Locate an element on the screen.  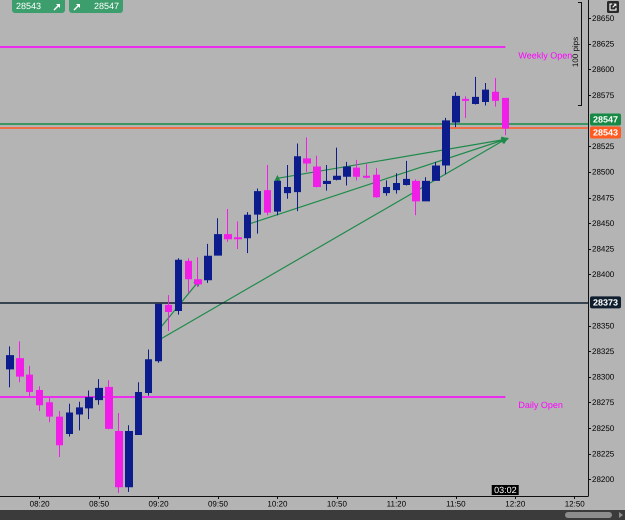
ref-line-label: 28543 is located at coordinates (605, 133).